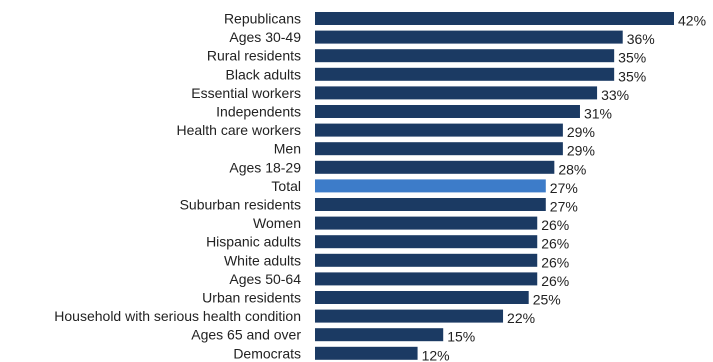 The width and height of the screenshot is (713, 362). Describe the element at coordinates (265, 37) in the screenshot. I see `category-label: Ages 30-49` at that location.